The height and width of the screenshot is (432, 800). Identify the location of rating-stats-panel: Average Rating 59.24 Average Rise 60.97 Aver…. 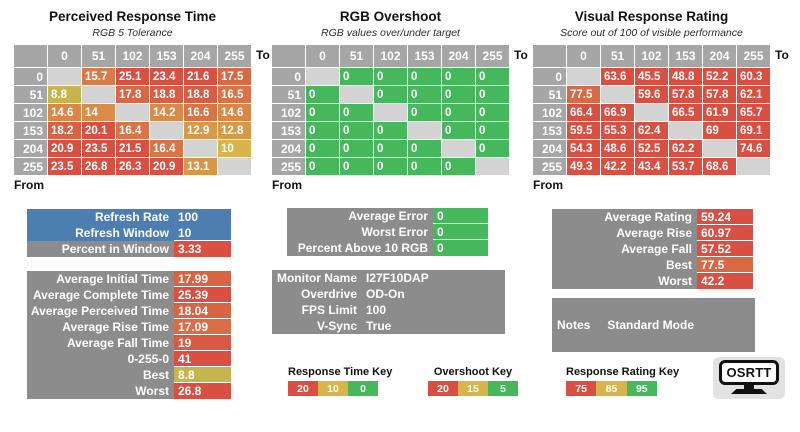
(652, 249).